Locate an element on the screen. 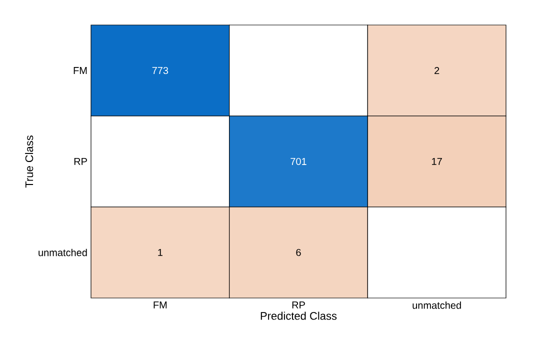 The image size is (560, 337). x-tick-label: unmatched is located at coordinates (436, 305).